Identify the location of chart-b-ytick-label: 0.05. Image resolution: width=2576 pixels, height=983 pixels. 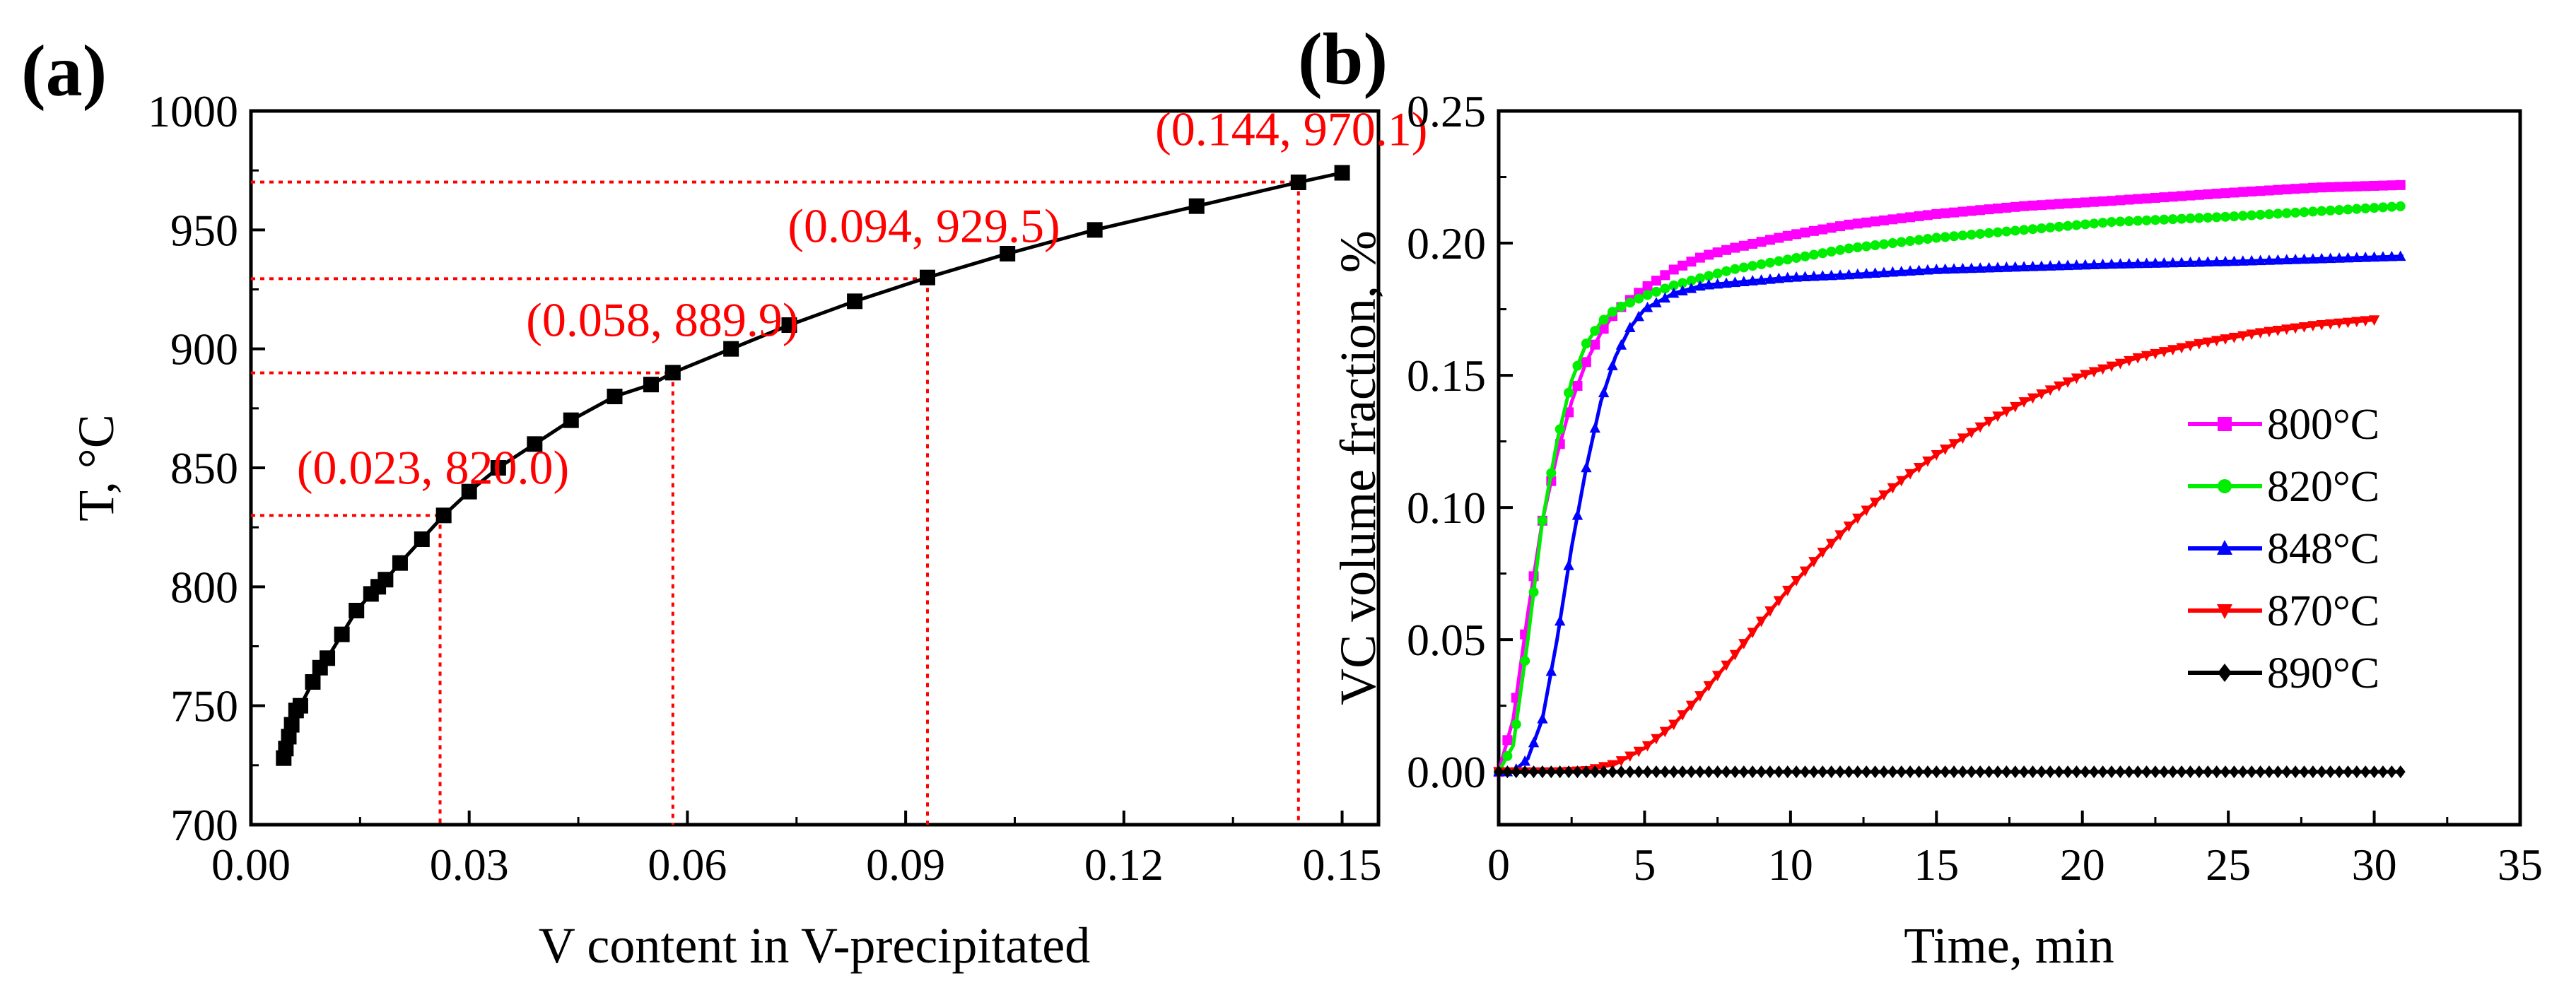
(1447, 640).